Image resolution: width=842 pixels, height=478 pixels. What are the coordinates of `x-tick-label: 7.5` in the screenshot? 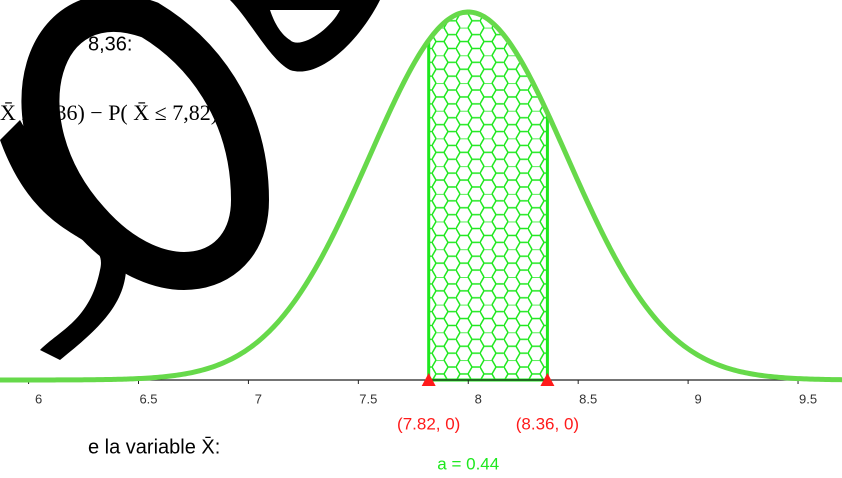 It's located at (368, 398).